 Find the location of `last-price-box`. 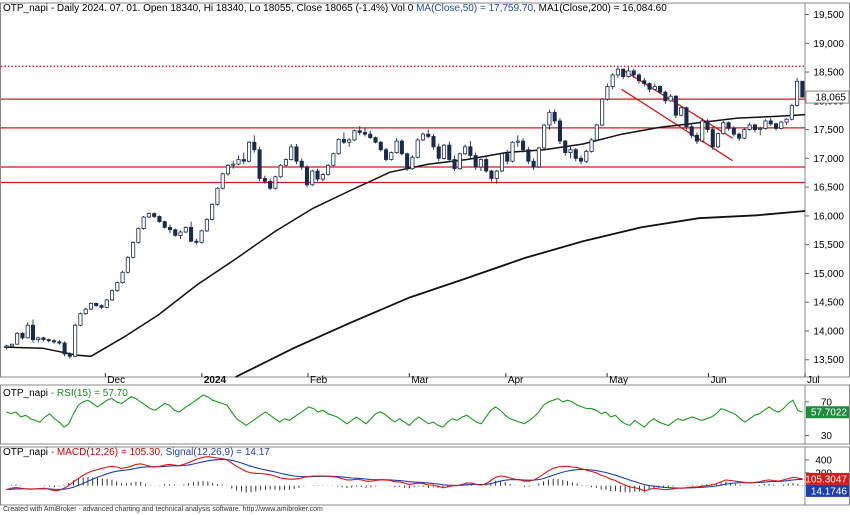

last-price-box is located at coordinates (827, 97).